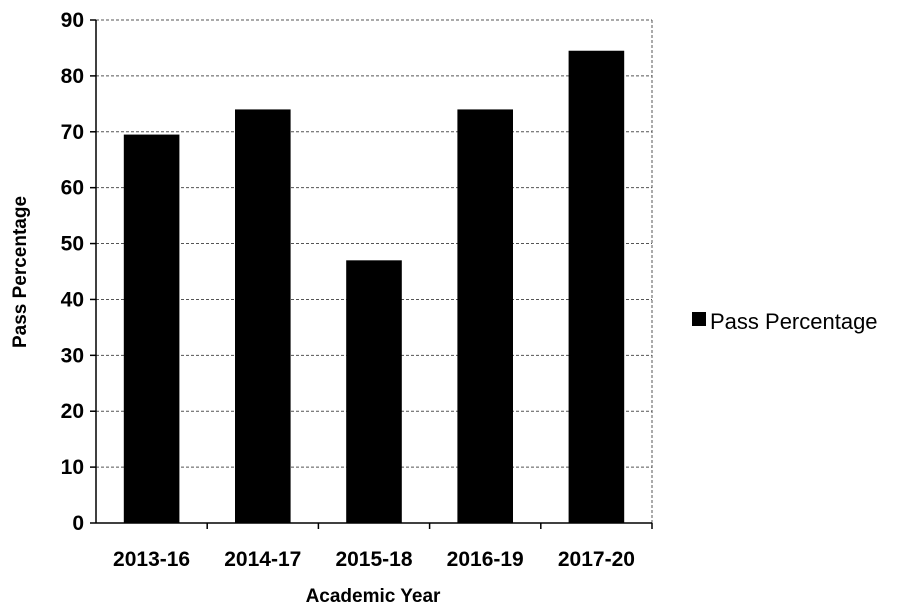  Describe the element at coordinates (72, 76) in the screenshot. I see `y-tick-label: 80` at that location.